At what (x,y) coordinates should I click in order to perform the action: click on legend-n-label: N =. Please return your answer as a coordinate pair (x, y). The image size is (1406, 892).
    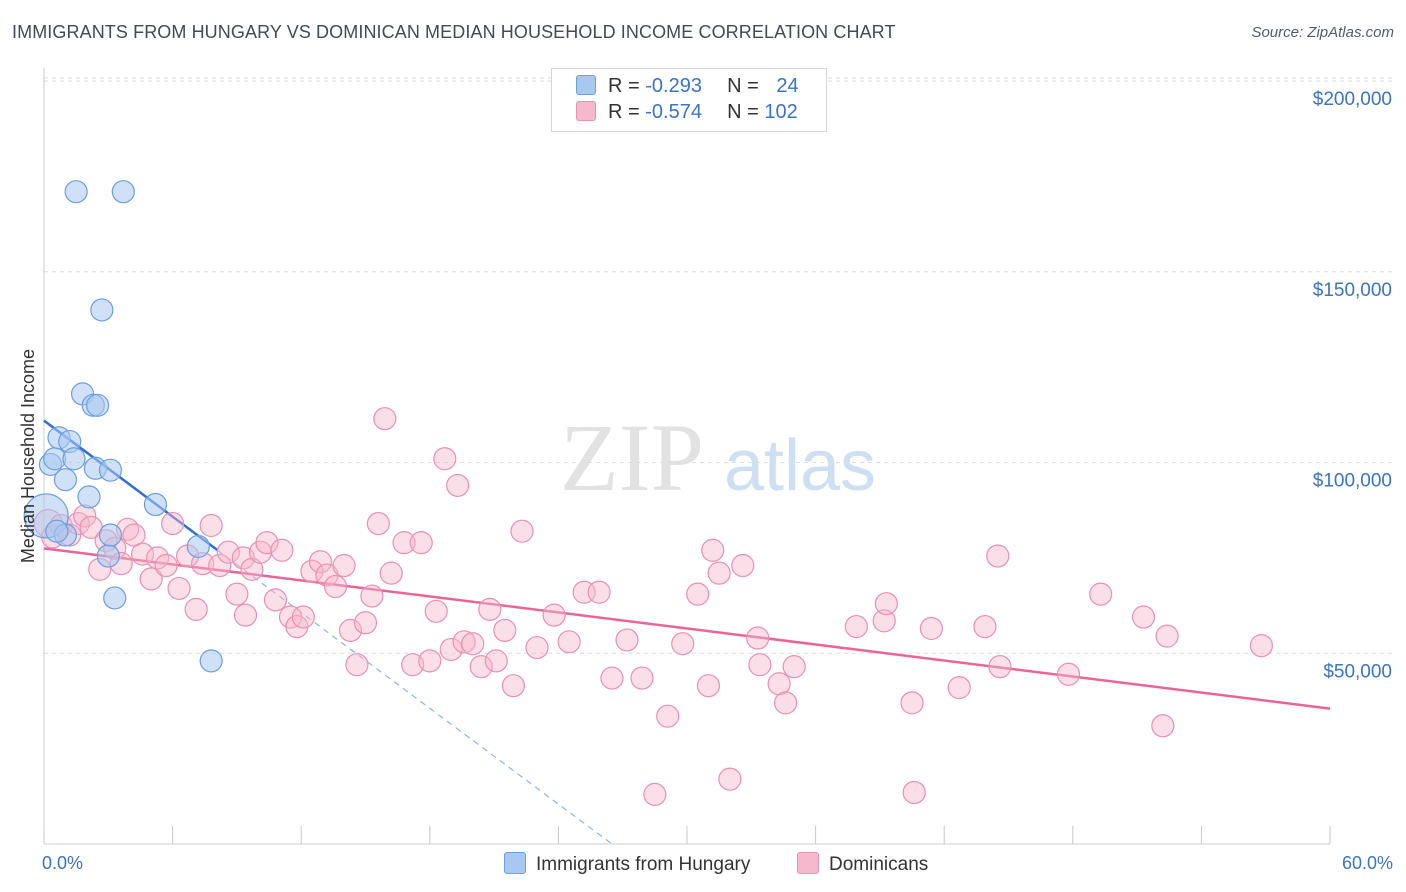
    Looking at the image, I should click on (743, 86).